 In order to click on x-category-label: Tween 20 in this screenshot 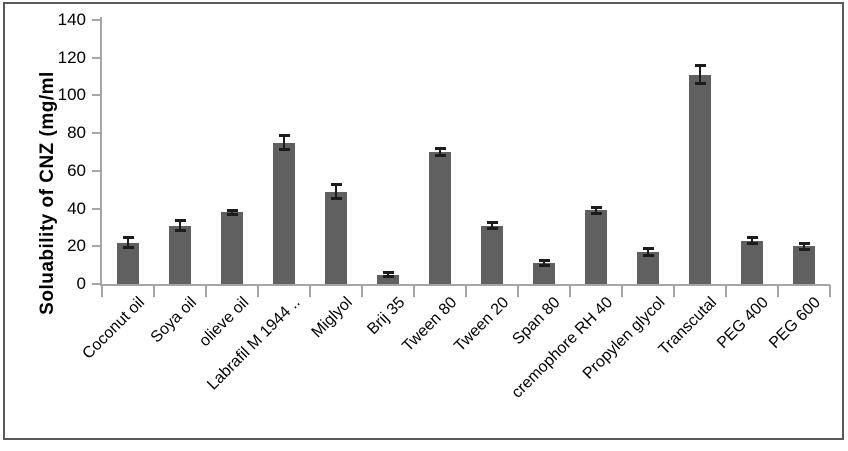, I will do `click(481, 325)`.